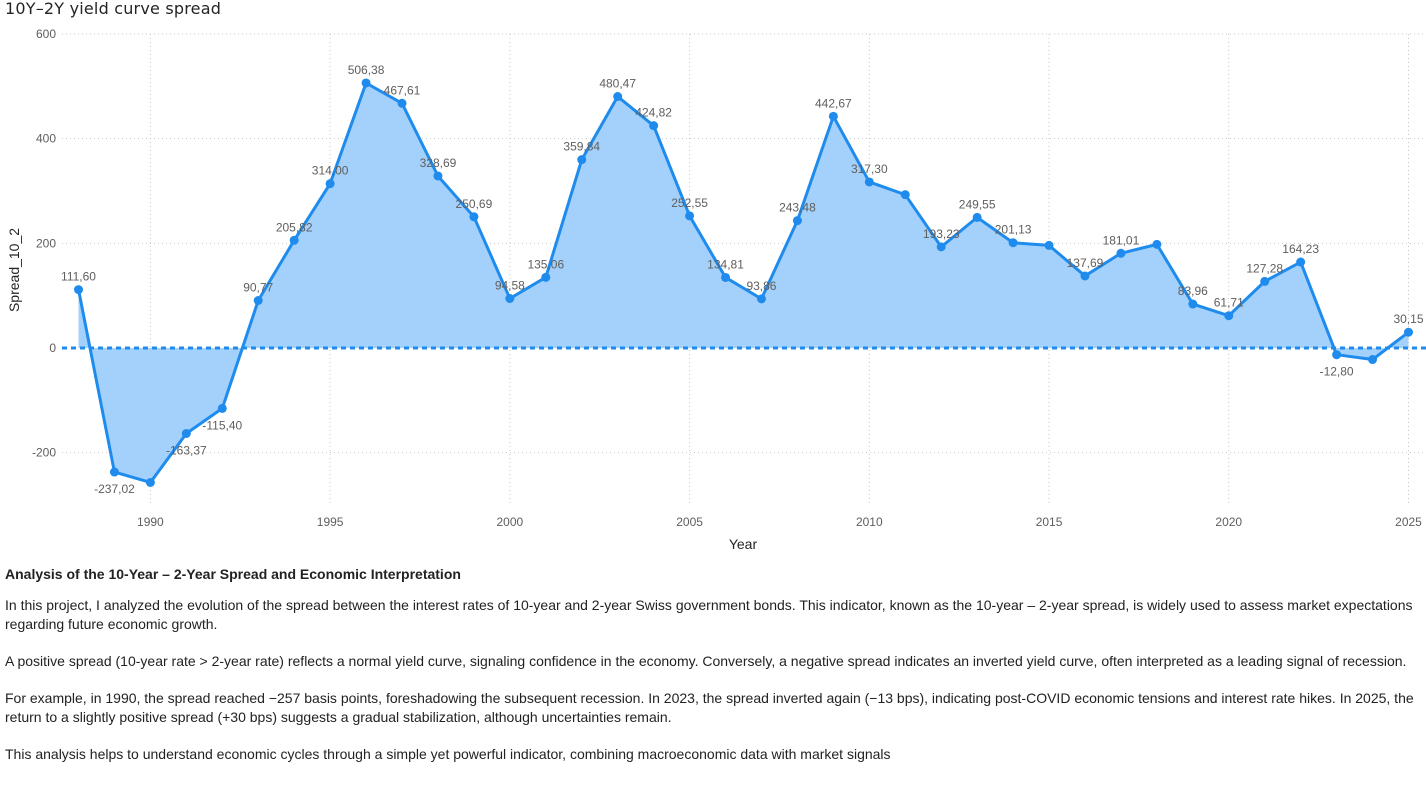 This screenshot has width=1426, height=798. What do you see at coordinates (186, 450) in the screenshot?
I see `data-label: -163,37` at bounding box center [186, 450].